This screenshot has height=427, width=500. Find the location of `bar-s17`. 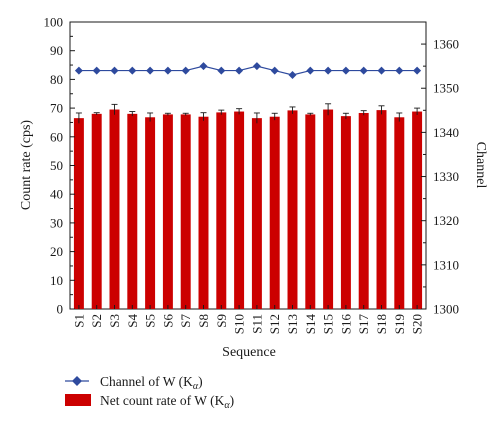

bar-s17 is located at coordinates (363, 210).